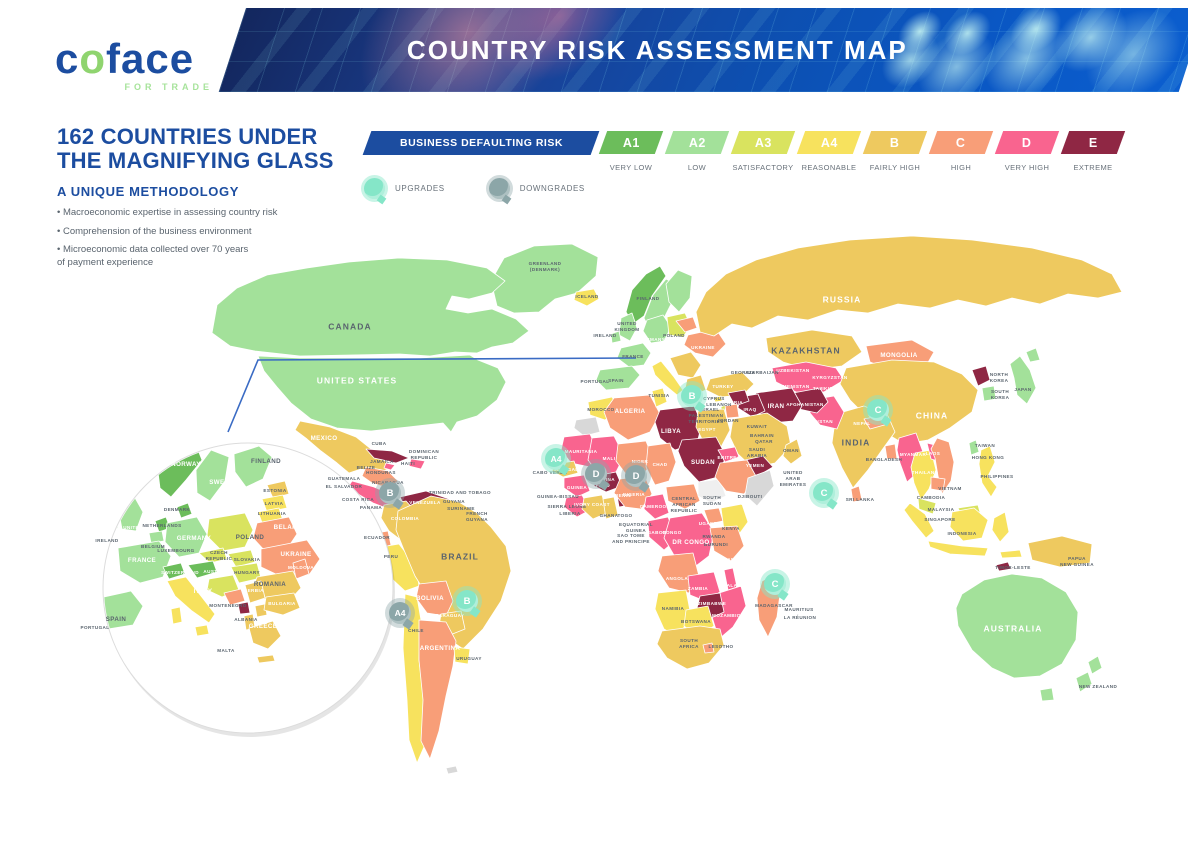 The width and height of the screenshot is (1188, 842). What do you see at coordinates (481, 143) in the screenshot?
I see `legend-title-bar: BUSINESS DEFAULTING RISK` at bounding box center [481, 143].